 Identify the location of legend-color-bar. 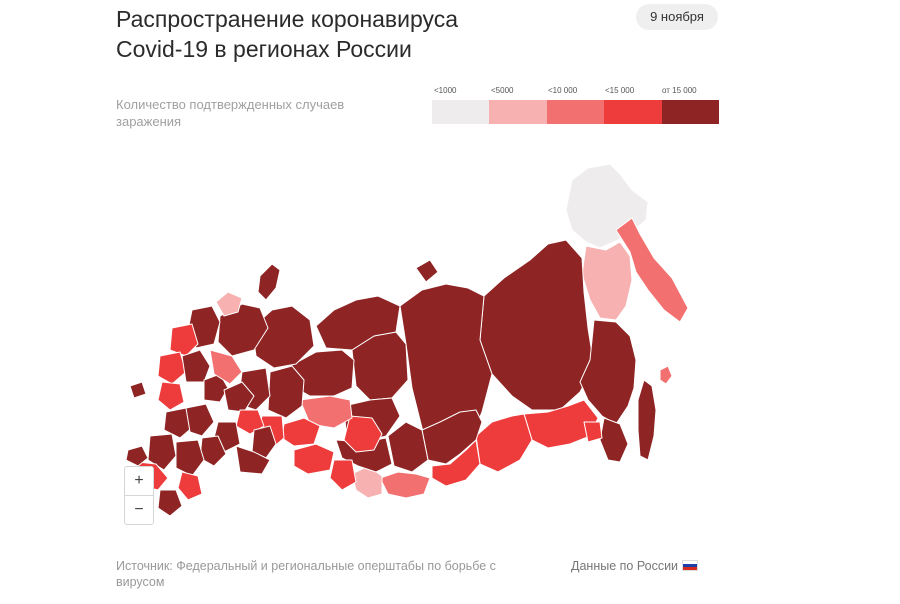
(576, 112).